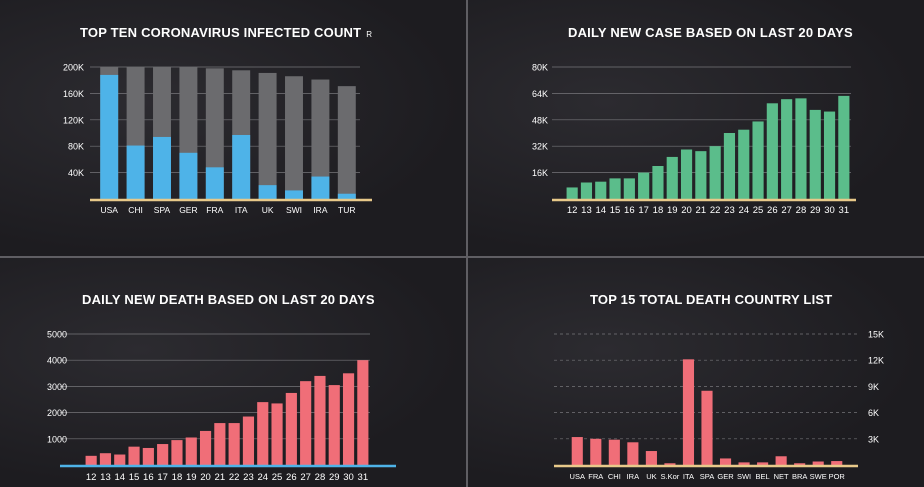  What do you see at coordinates (291, 477) in the screenshot?
I see `x-tick-label: 26` at bounding box center [291, 477].